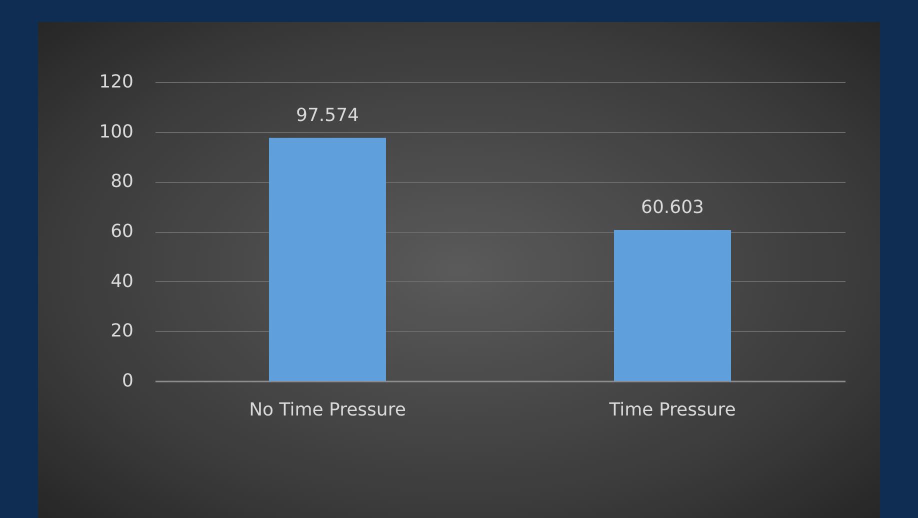 Image resolution: width=918 pixels, height=518 pixels. What do you see at coordinates (672, 207) in the screenshot?
I see `data-label: 60.603` at bounding box center [672, 207].